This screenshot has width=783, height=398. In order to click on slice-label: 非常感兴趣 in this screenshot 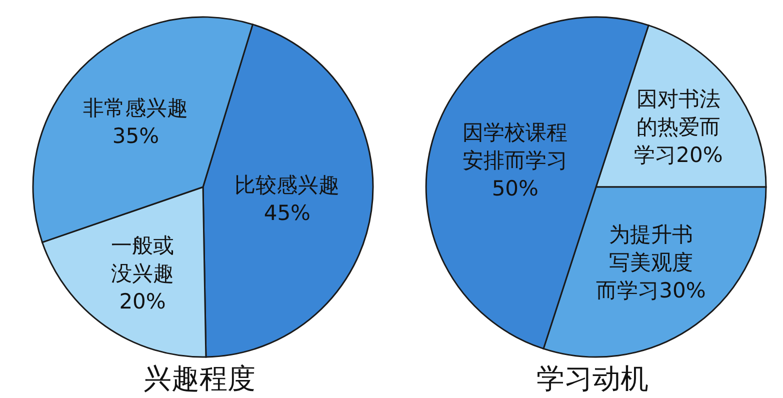, I will do `click(135, 108)`.